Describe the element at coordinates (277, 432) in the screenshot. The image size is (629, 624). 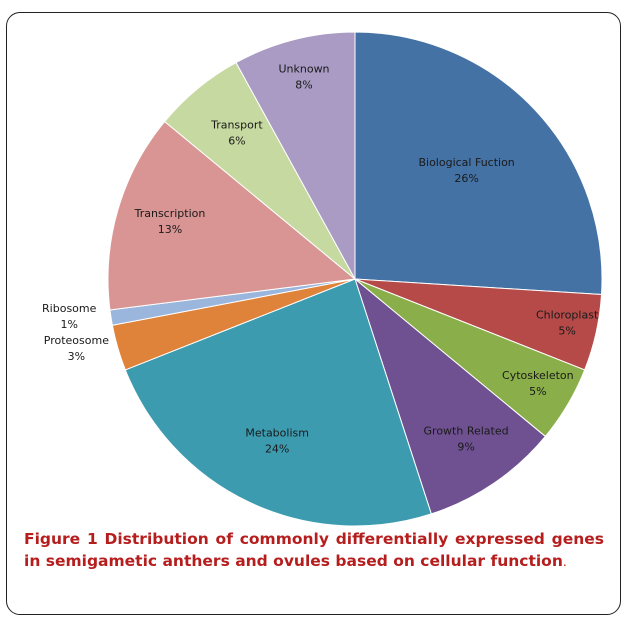
I see `slice-category-metabolism: Metabolism` at that location.